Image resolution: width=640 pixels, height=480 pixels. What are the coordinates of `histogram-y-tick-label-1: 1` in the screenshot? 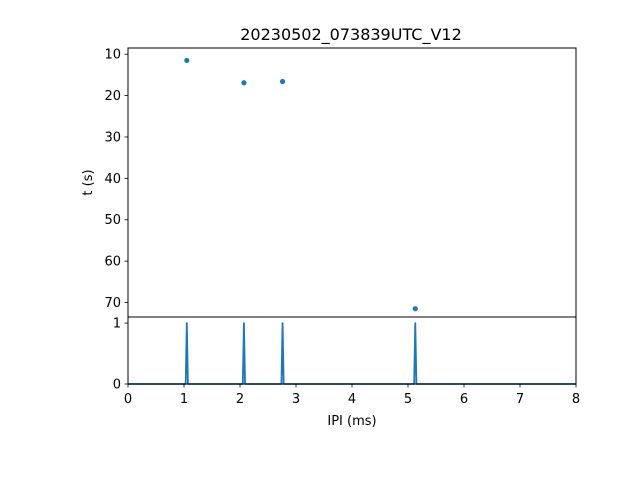 It's located at (117, 324).